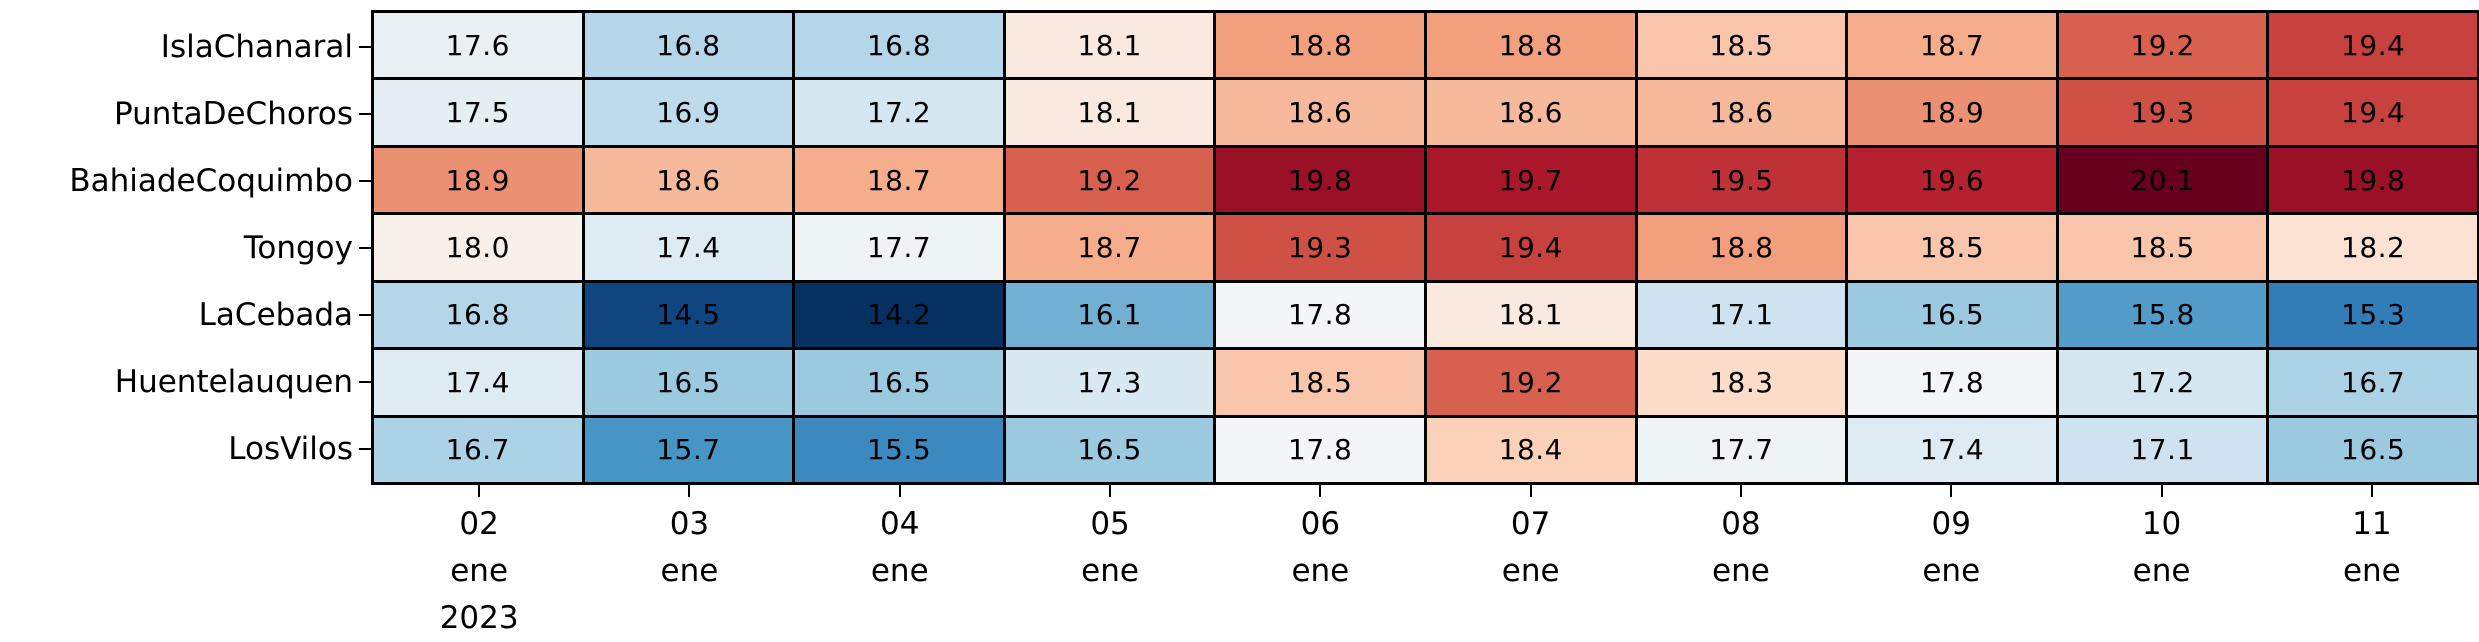  What do you see at coordinates (233, 381) in the screenshot?
I see `y-tick-label: Huentelauquen` at bounding box center [233, 381].